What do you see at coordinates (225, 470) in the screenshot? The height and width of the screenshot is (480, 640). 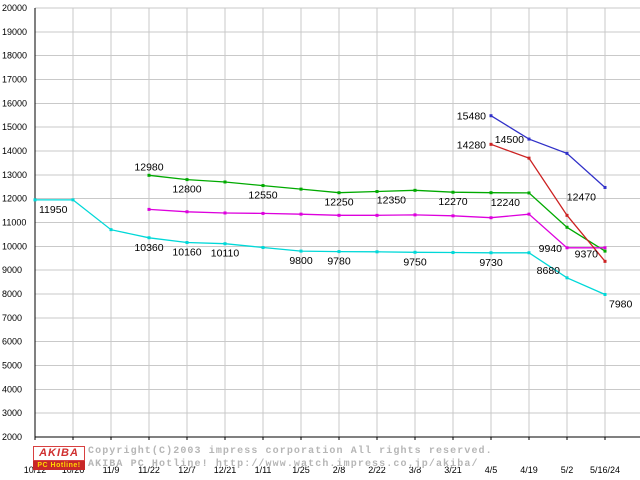 I see `svg-text: 12/21` at bounding box center [225, 470].